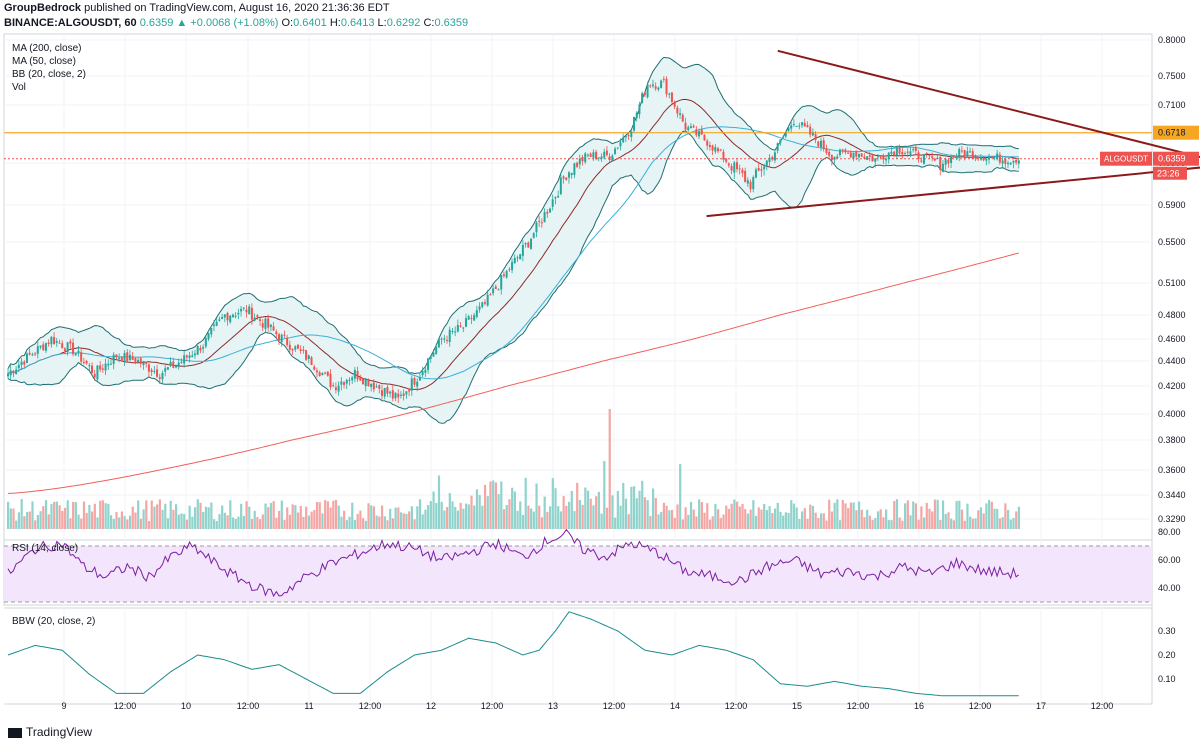  Describe the element at coordinates (227, 23) in the screenshot. I see `change-text: ▲ +0.0068 (+1.08%)` at that location.